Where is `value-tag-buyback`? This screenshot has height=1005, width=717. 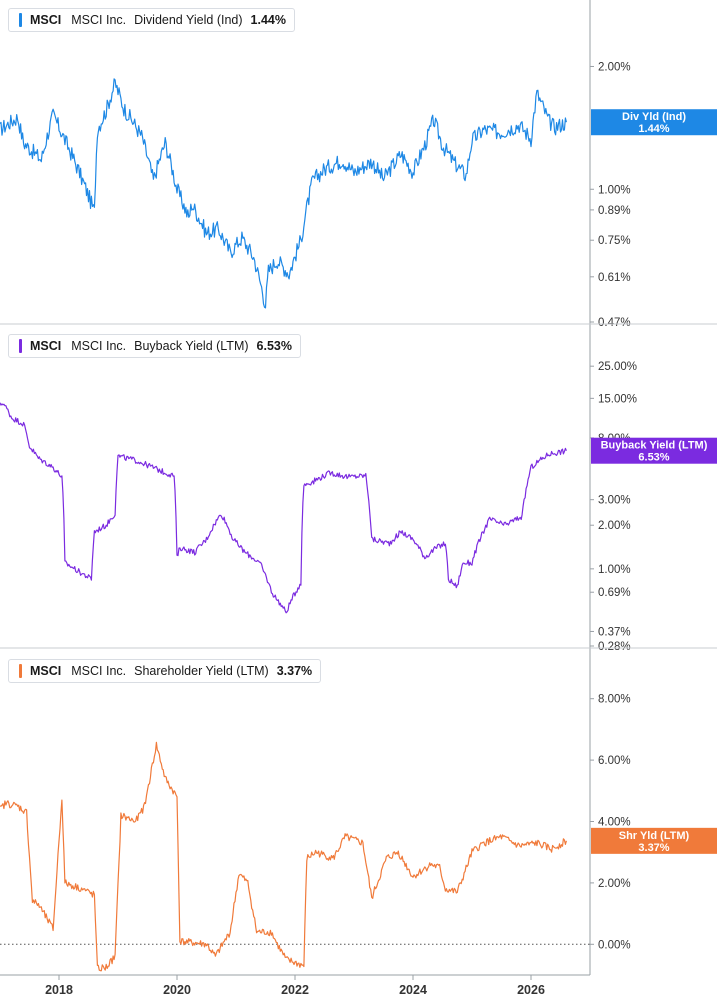
value-tag-buyback is located at coordinates (654, 450).